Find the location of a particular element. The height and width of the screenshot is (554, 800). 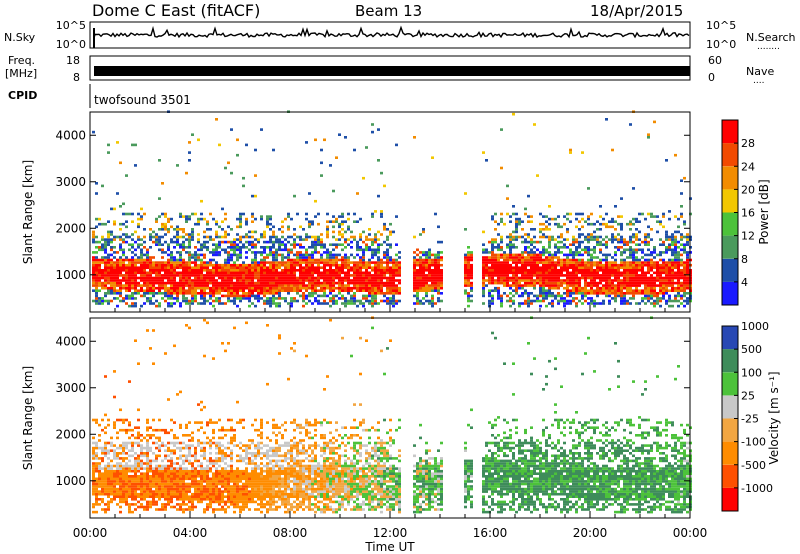

colorbar-tick-label: 4 is located at coordinates (744, 282).